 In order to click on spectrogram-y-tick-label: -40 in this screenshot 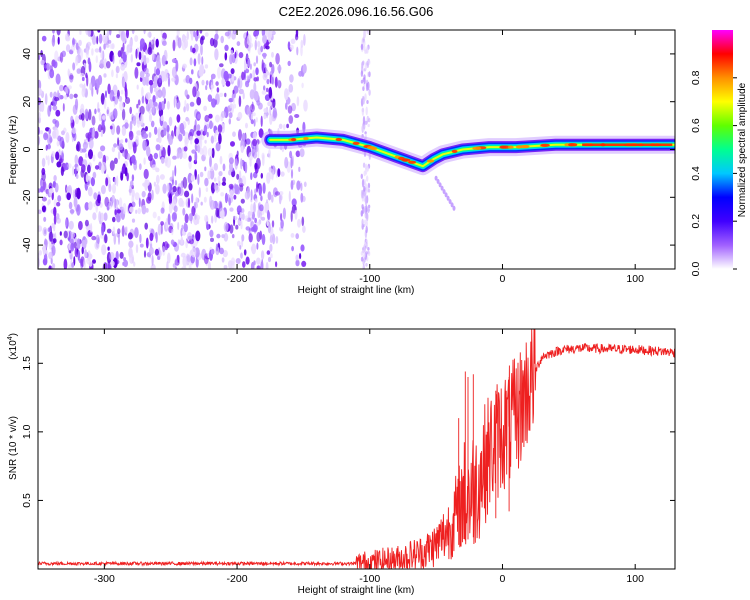, I will do `click(27, 244)`.